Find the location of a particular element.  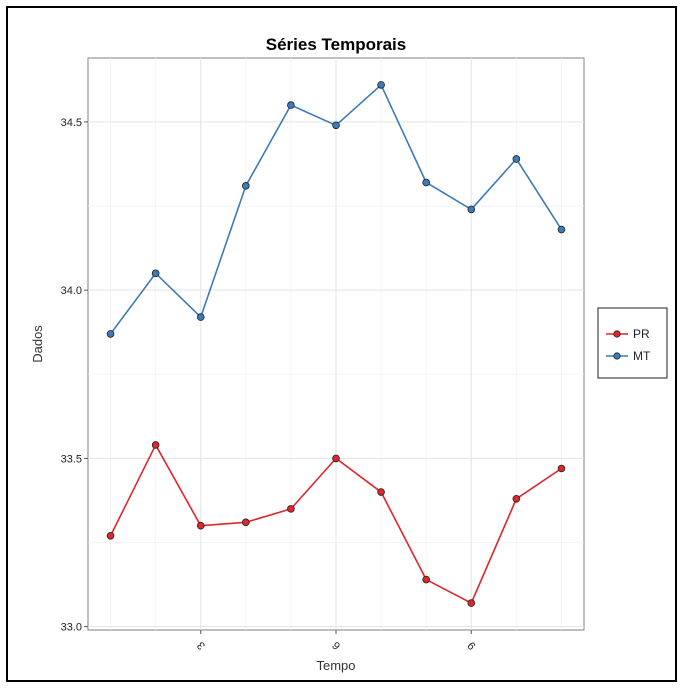

x-tick-label: 6 is located at coordinates (336, 645).